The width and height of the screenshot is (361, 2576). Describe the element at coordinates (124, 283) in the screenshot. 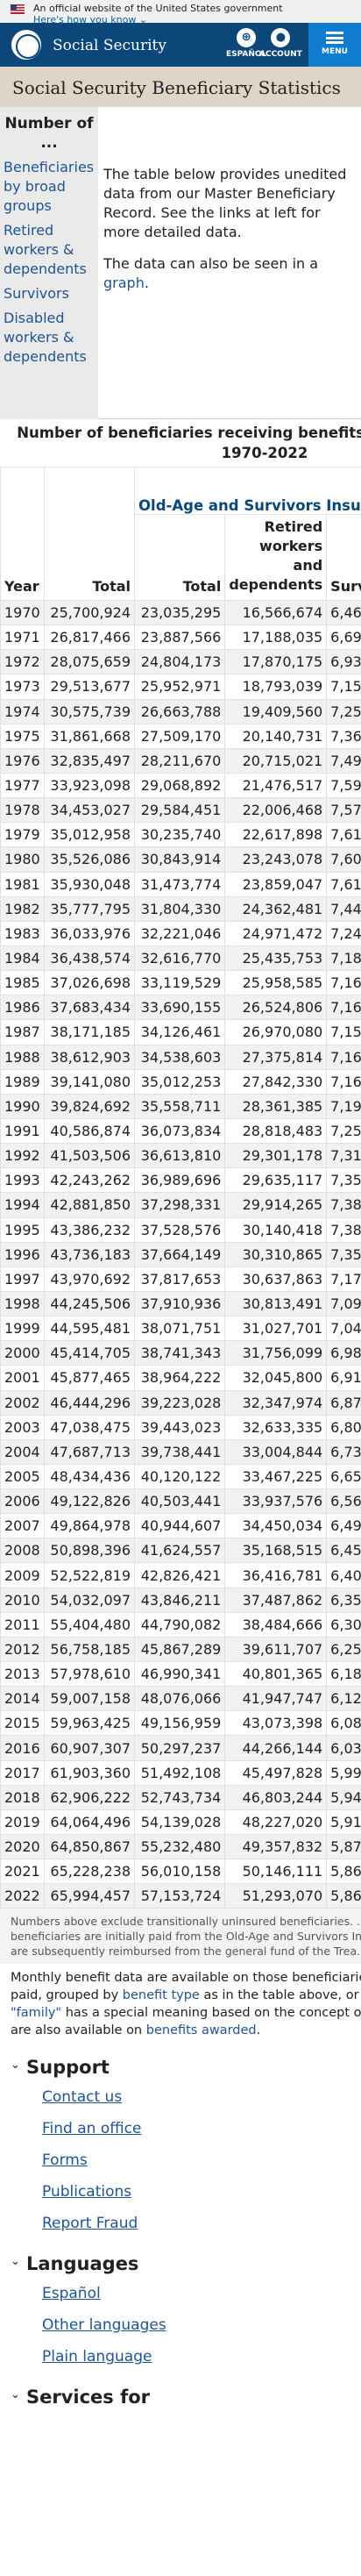

I see `graph-link: graph` at that location.